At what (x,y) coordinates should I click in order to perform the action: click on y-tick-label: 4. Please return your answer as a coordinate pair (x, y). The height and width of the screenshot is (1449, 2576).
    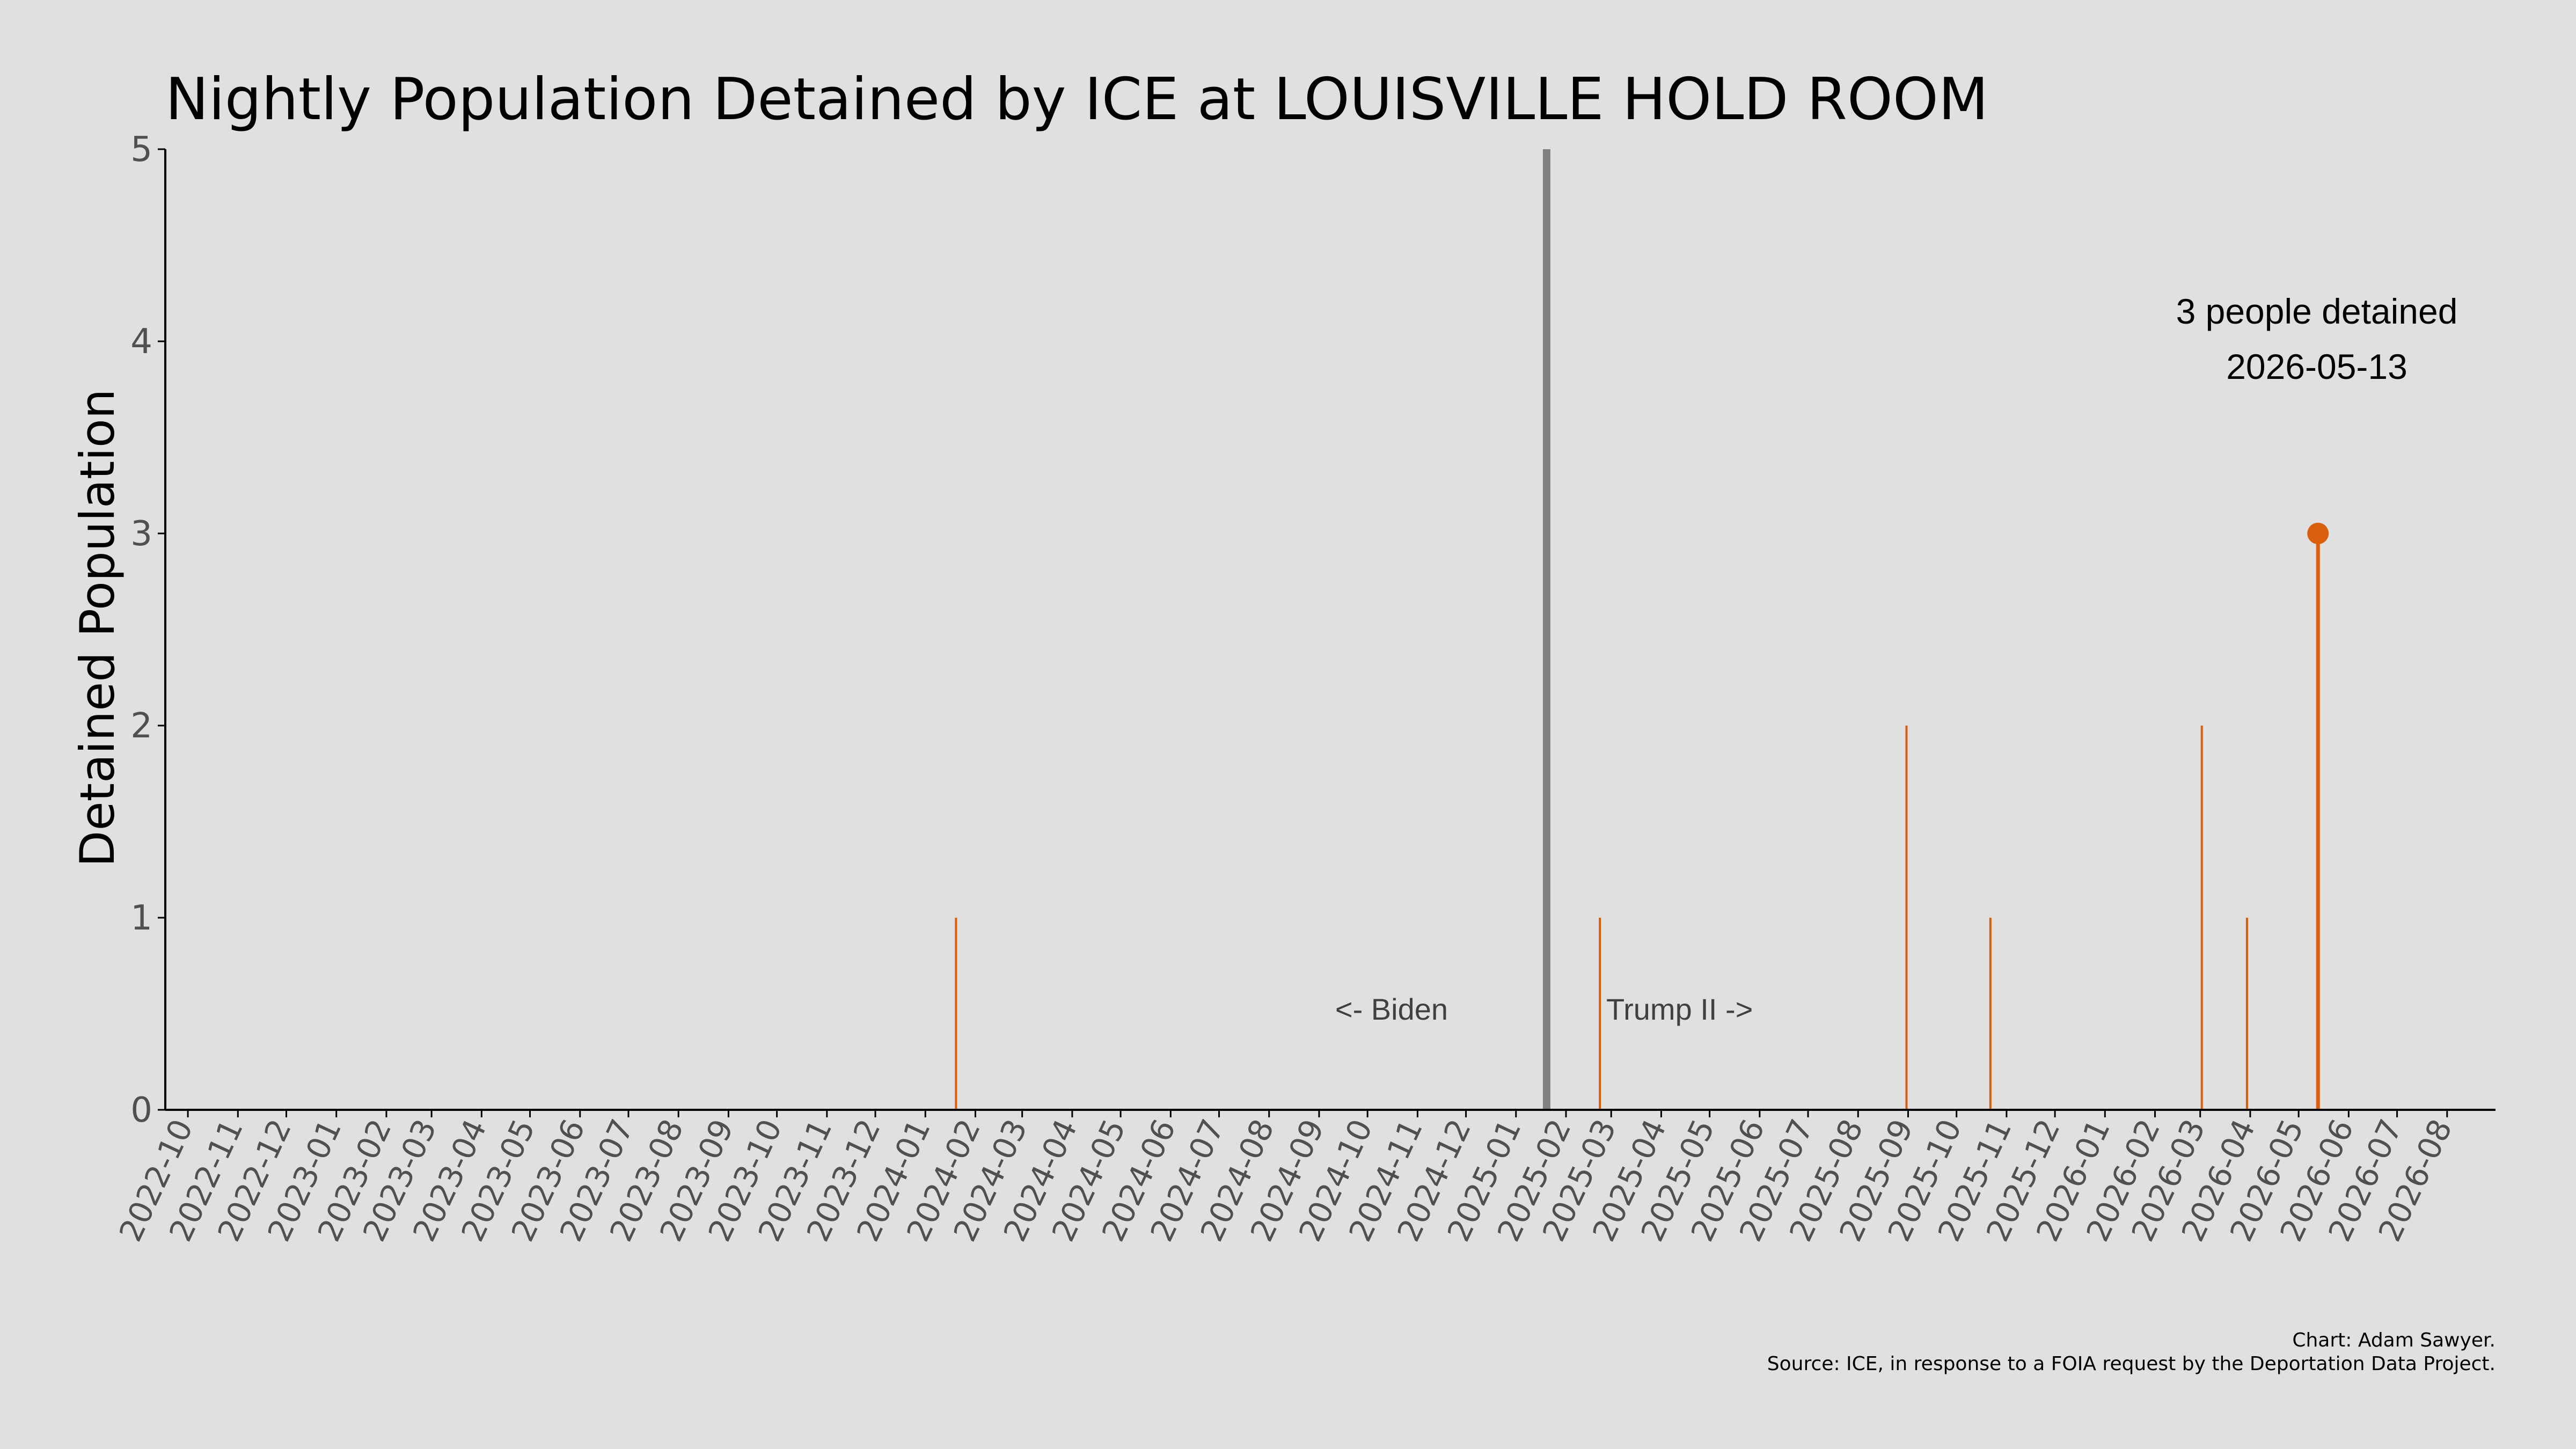
    Looking at the image, I should click on (141, 342).